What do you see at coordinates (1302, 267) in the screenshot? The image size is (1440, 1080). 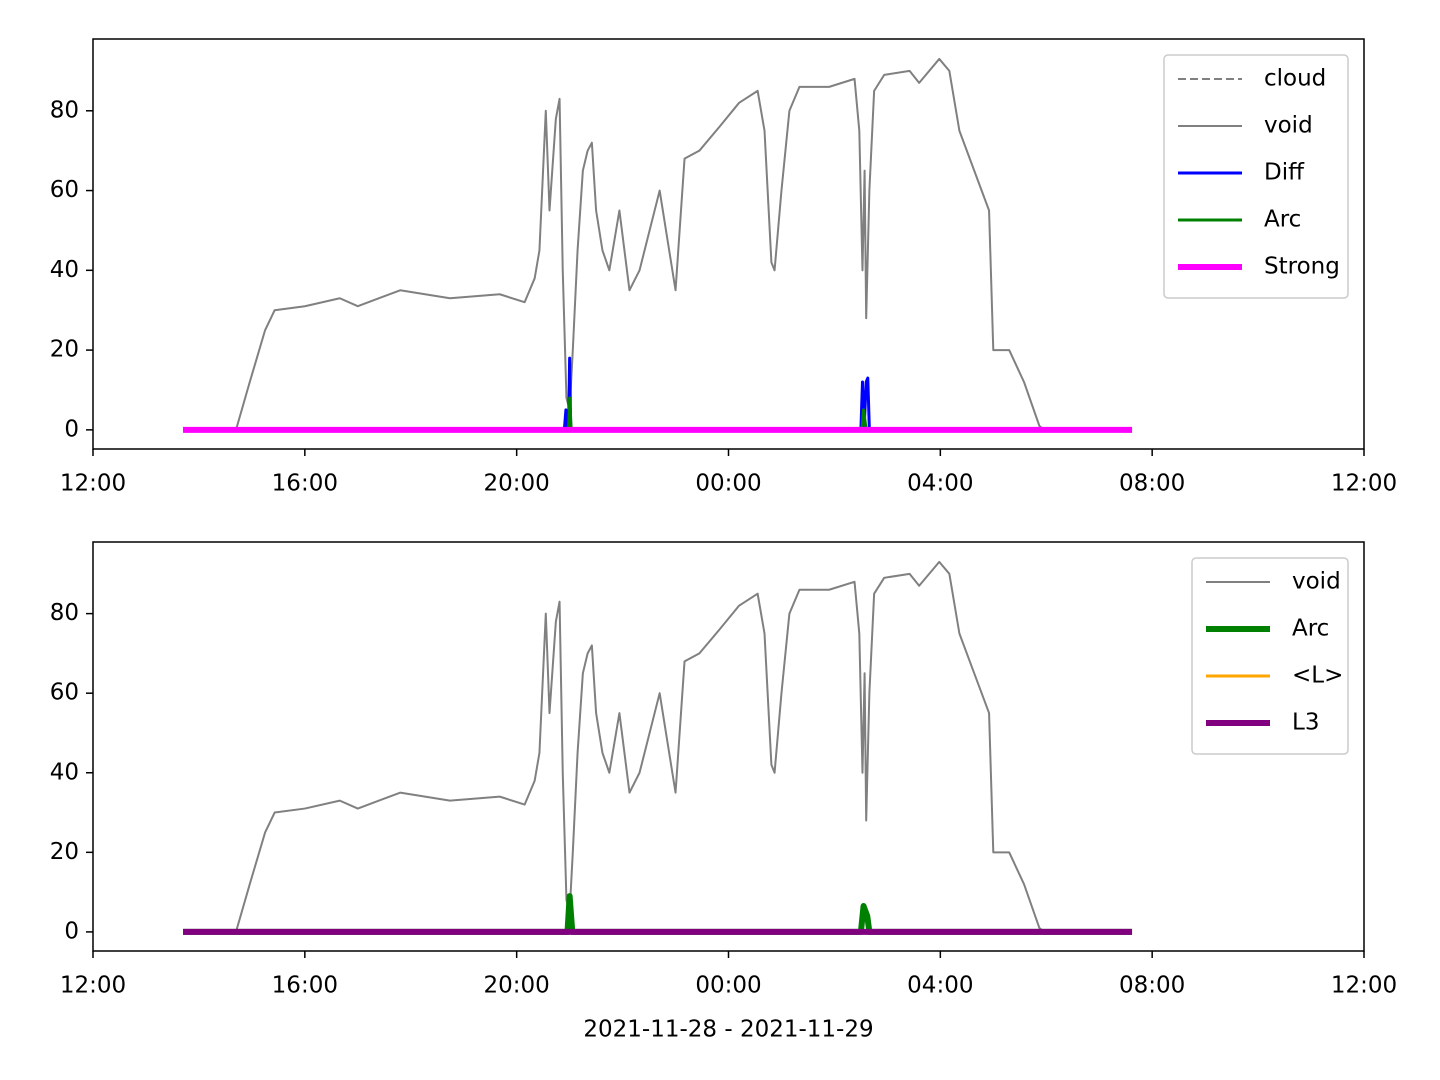 I see `legend-label: Strong` at bounding box center [1302, 267].